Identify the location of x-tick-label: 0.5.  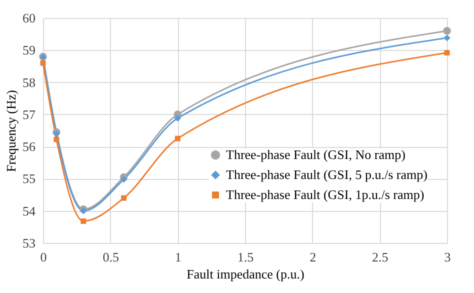
(110, 257).